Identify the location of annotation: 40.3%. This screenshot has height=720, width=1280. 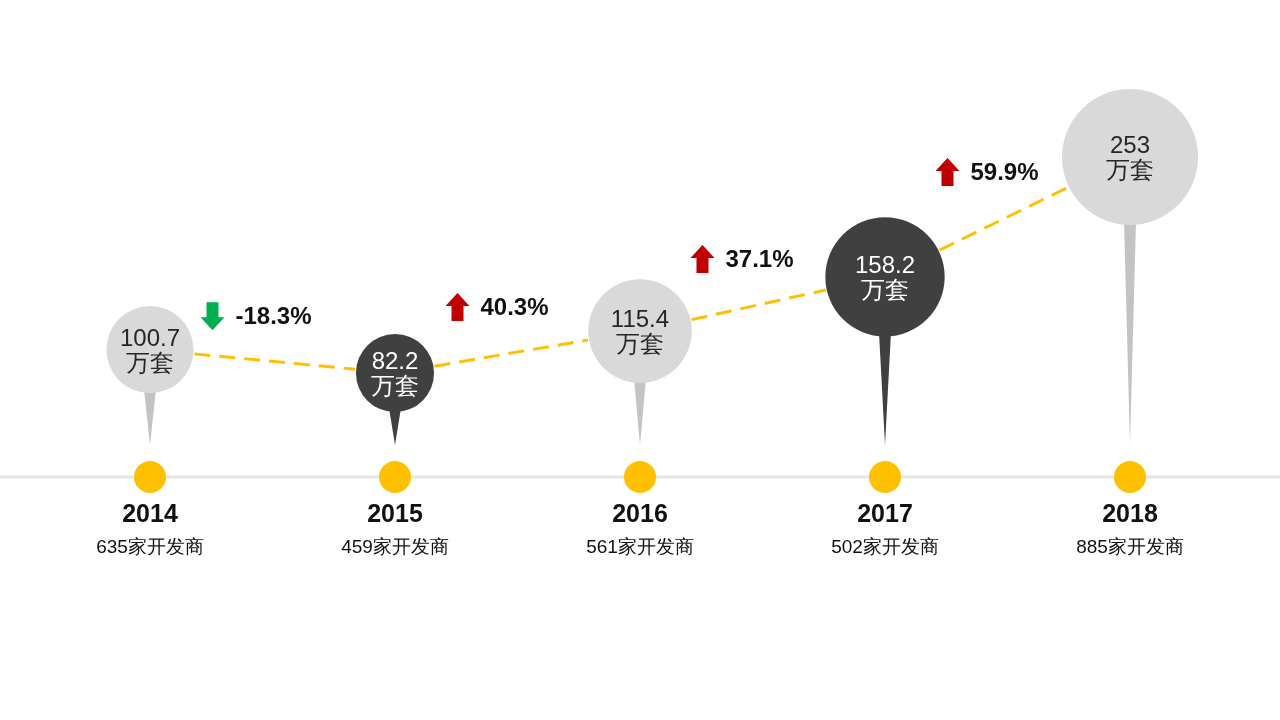
(514, 307).